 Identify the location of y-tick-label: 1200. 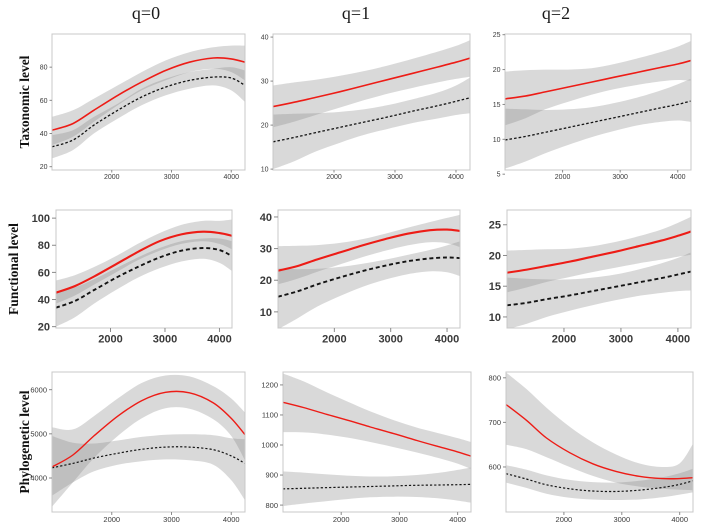
(269, 385).